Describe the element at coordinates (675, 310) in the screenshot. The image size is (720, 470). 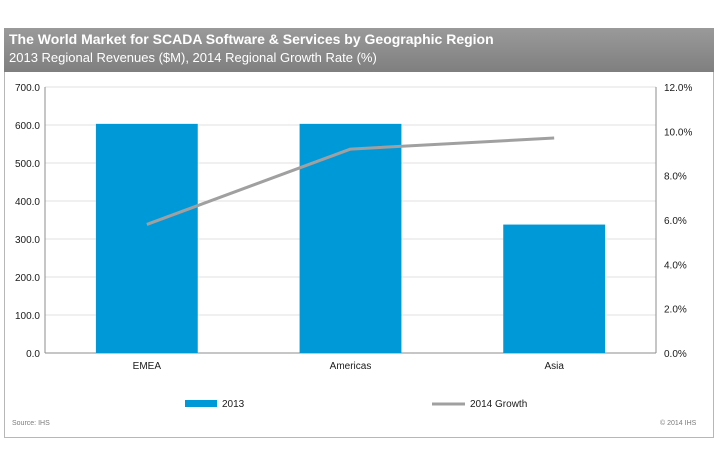
I see `y-right-tick-label: 2.0%` at that location.